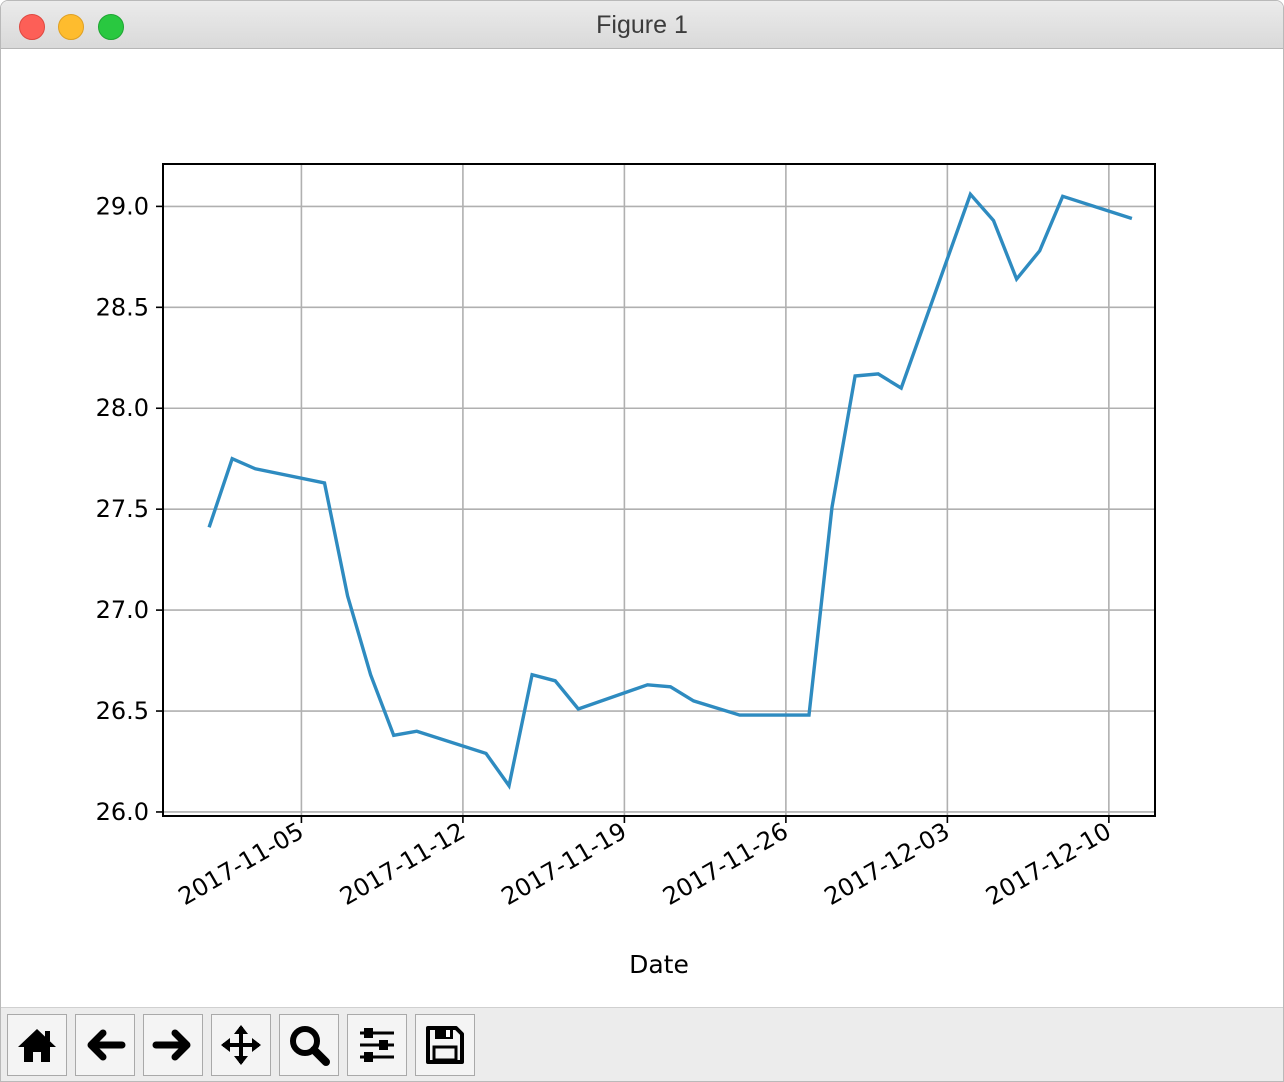  What do you see at coordinates (122, 711) in the screenshot?
I see `y-tick-label: 26.5` at bounding box center [122, 711].